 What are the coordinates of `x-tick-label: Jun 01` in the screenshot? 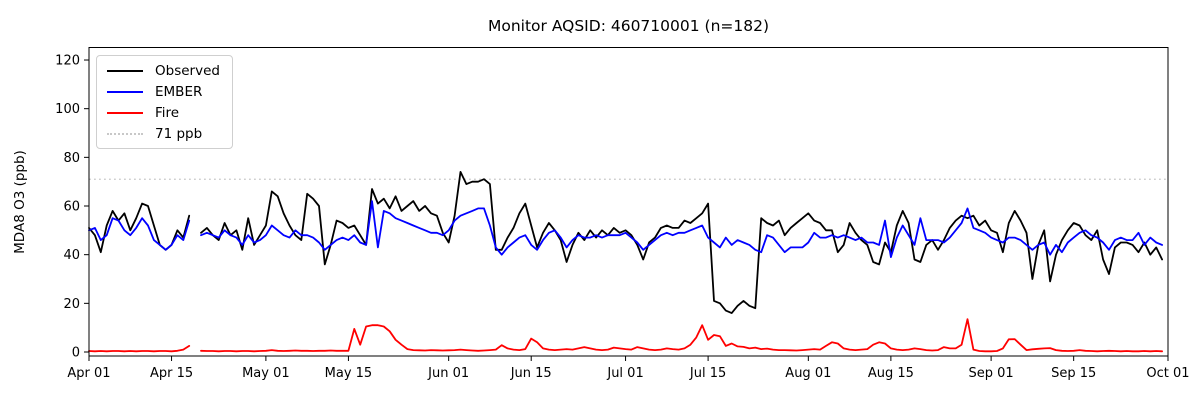 It's located at (448, 373).